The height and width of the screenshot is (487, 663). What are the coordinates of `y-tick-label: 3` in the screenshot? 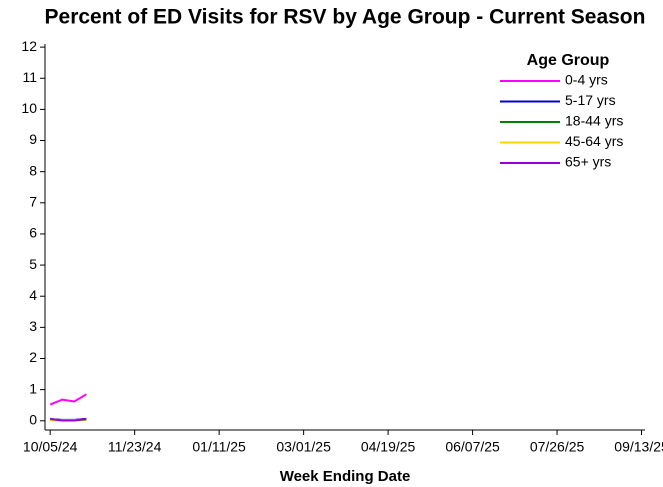 It's located at (33, 326).